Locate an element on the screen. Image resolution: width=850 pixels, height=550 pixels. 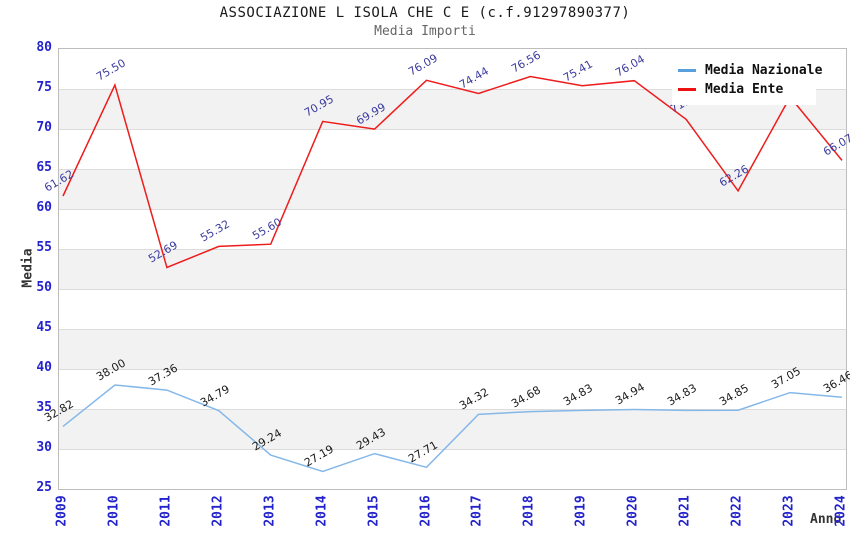
y-tick-label: 70 is located at coordinates (44, 127).